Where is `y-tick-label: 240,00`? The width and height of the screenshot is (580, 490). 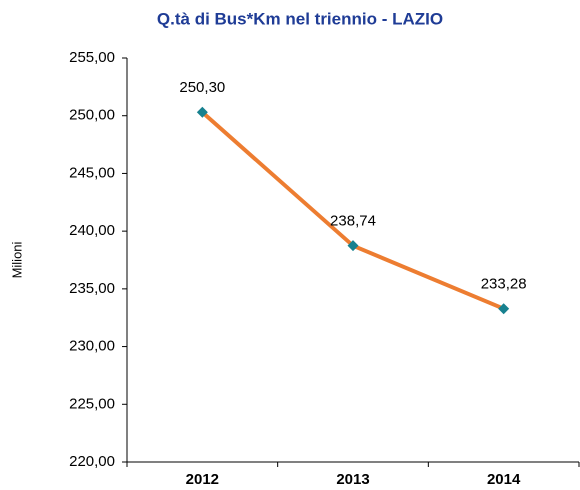 y-tick-label: 240,00 is located at coordinates (92, 230).